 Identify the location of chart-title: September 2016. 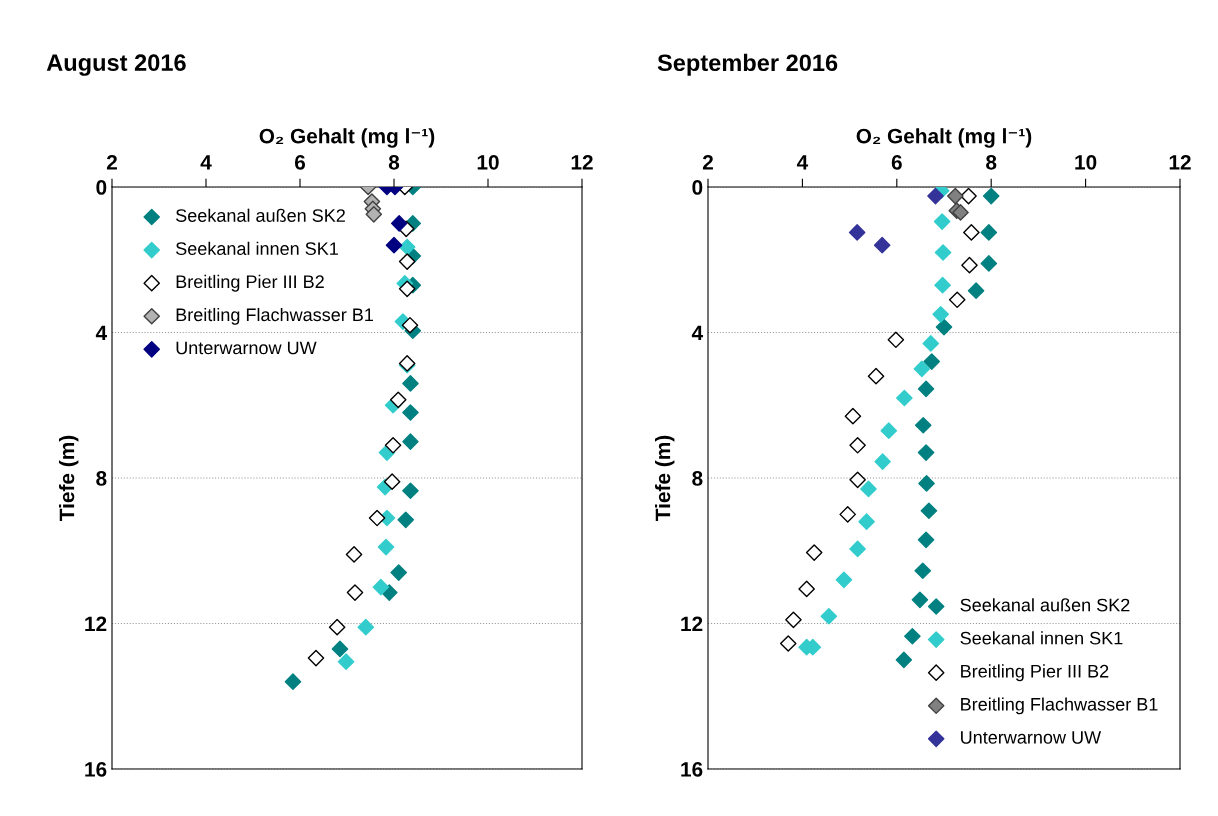
(747, 64).